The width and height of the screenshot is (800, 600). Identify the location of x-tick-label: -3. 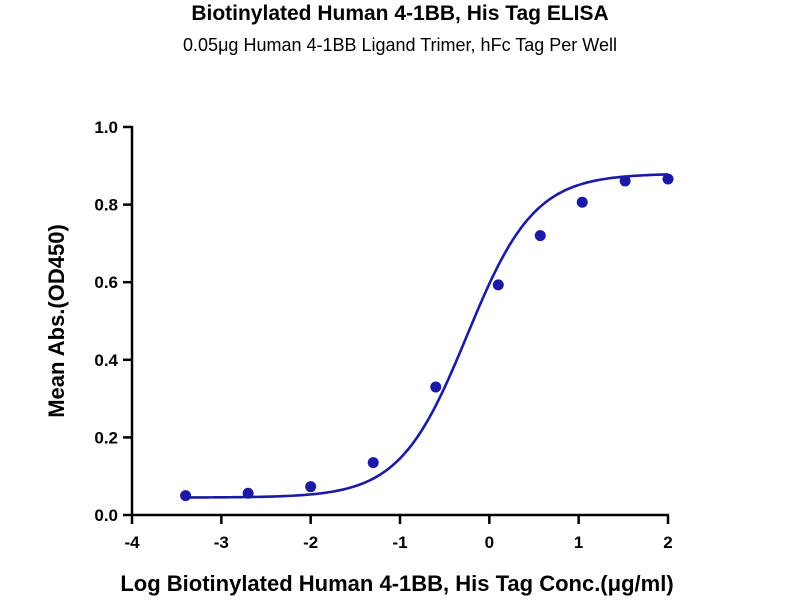
(221, 542).